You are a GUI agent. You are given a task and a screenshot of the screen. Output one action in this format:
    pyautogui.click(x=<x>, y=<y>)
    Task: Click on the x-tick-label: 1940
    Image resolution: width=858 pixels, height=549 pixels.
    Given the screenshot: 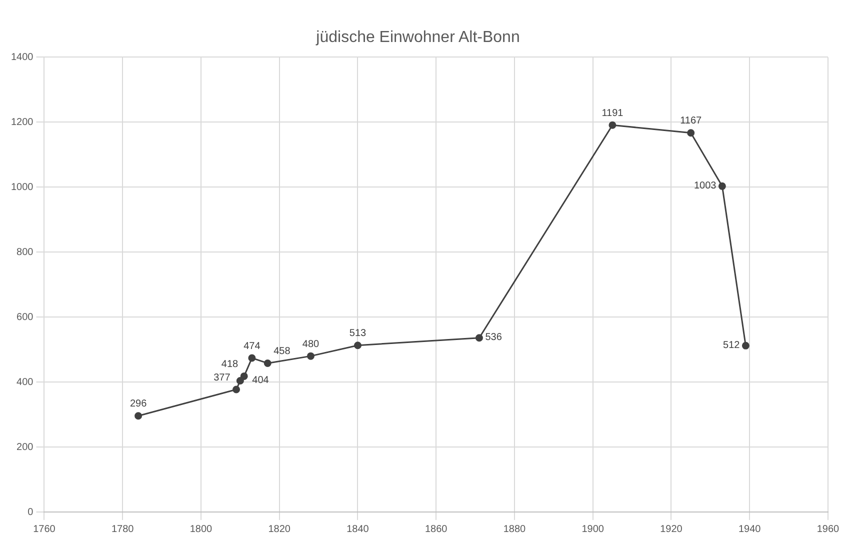 What is the action you would take?
    pyautogui.click(x=750, y=529)
    